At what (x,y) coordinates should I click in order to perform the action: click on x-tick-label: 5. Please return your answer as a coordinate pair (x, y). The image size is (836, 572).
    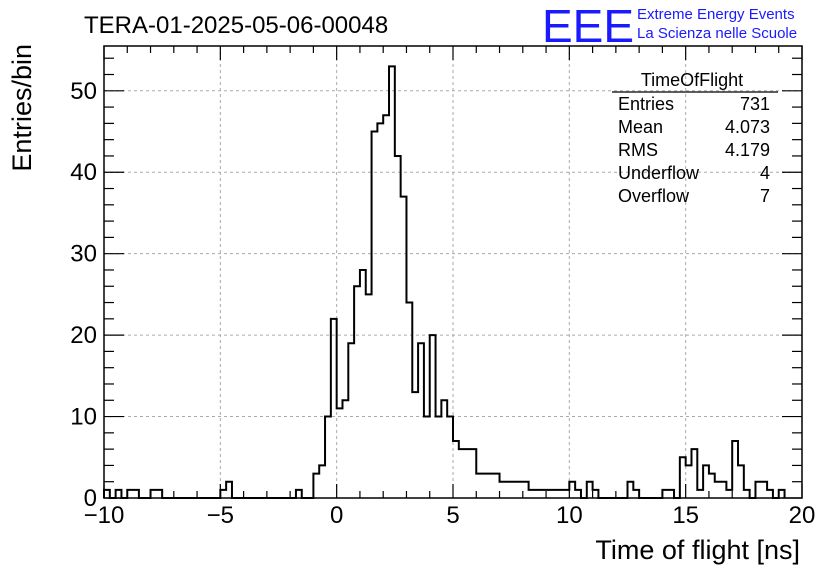
    Looking at the image, I should click on (452, 515).